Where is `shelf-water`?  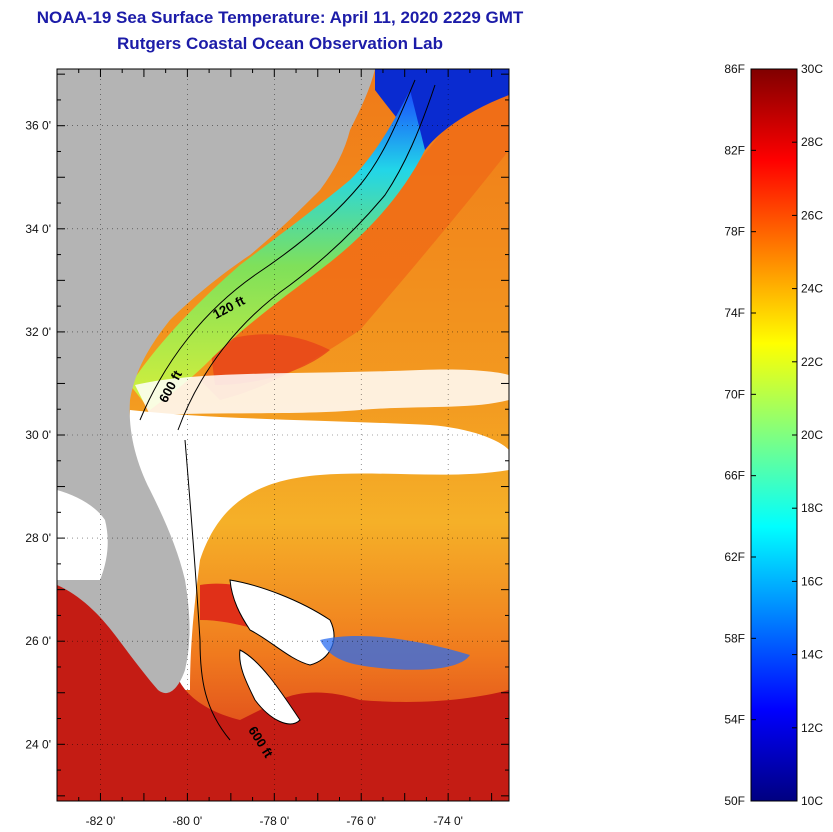 shelf-water is located at coordinates (277, 250).